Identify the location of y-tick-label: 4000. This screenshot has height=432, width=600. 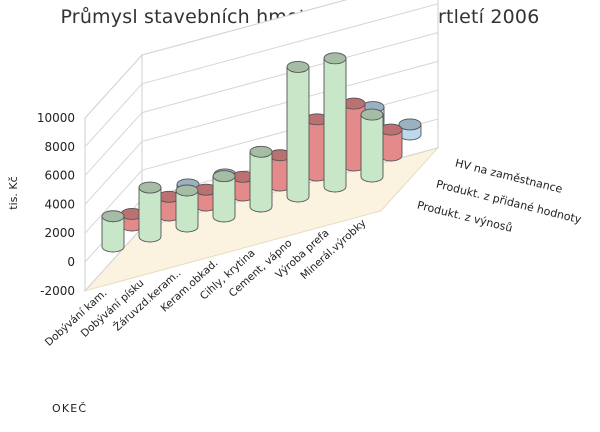
(59, 204).